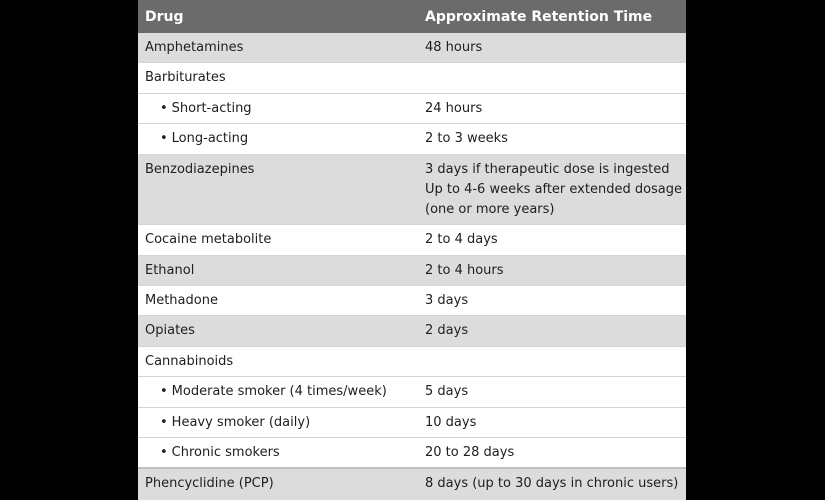 The width and height of the screenshot is (825, 500). Describe the element at coordinates (412, 16) in the screenshot. I see `table-header: Drug Approximate Retention Time` at that location.